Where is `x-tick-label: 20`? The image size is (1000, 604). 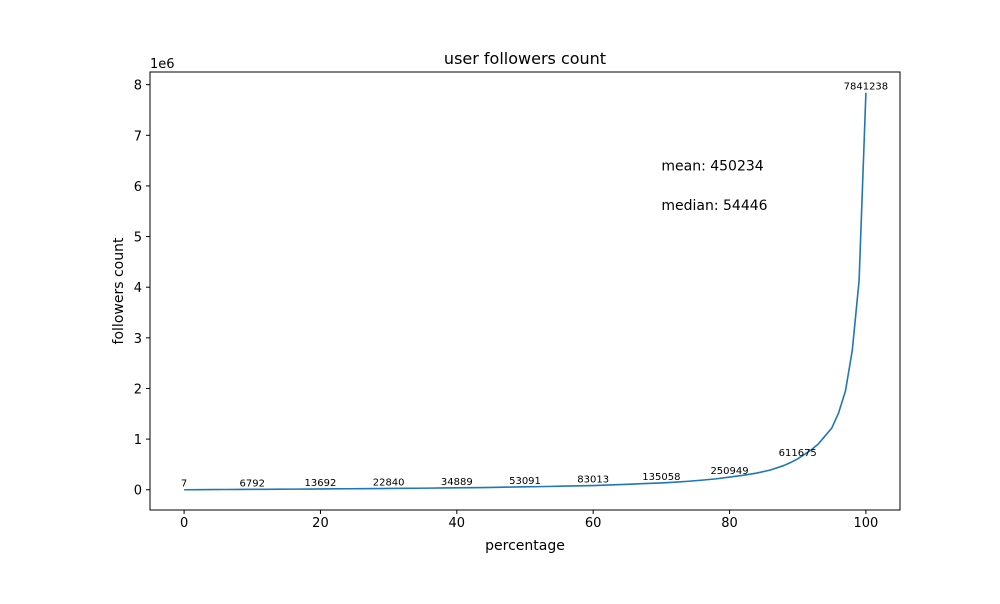
x-tick-label: 20 is located at coordinates (320, 523).